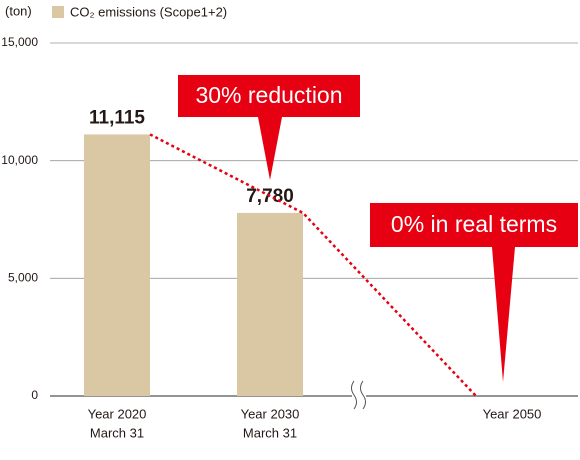 This screenshot has height=460, width=580. What do you see at coordinates (512, 413) in the screenshot?
I see `x-tick-label: Year 2050` at bounding box center [512, 413].